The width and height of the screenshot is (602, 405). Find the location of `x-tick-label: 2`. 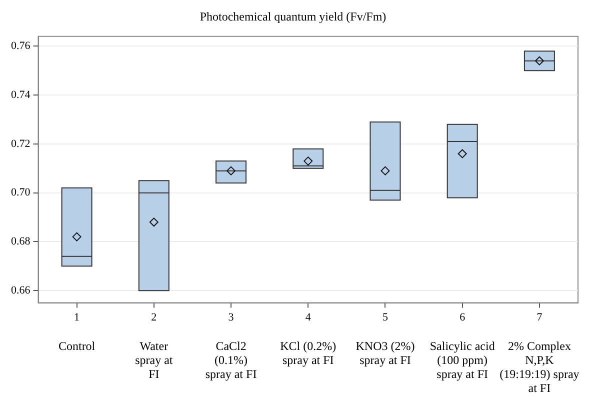

x-tick-label: 2 is located at coordinates (154, 317).